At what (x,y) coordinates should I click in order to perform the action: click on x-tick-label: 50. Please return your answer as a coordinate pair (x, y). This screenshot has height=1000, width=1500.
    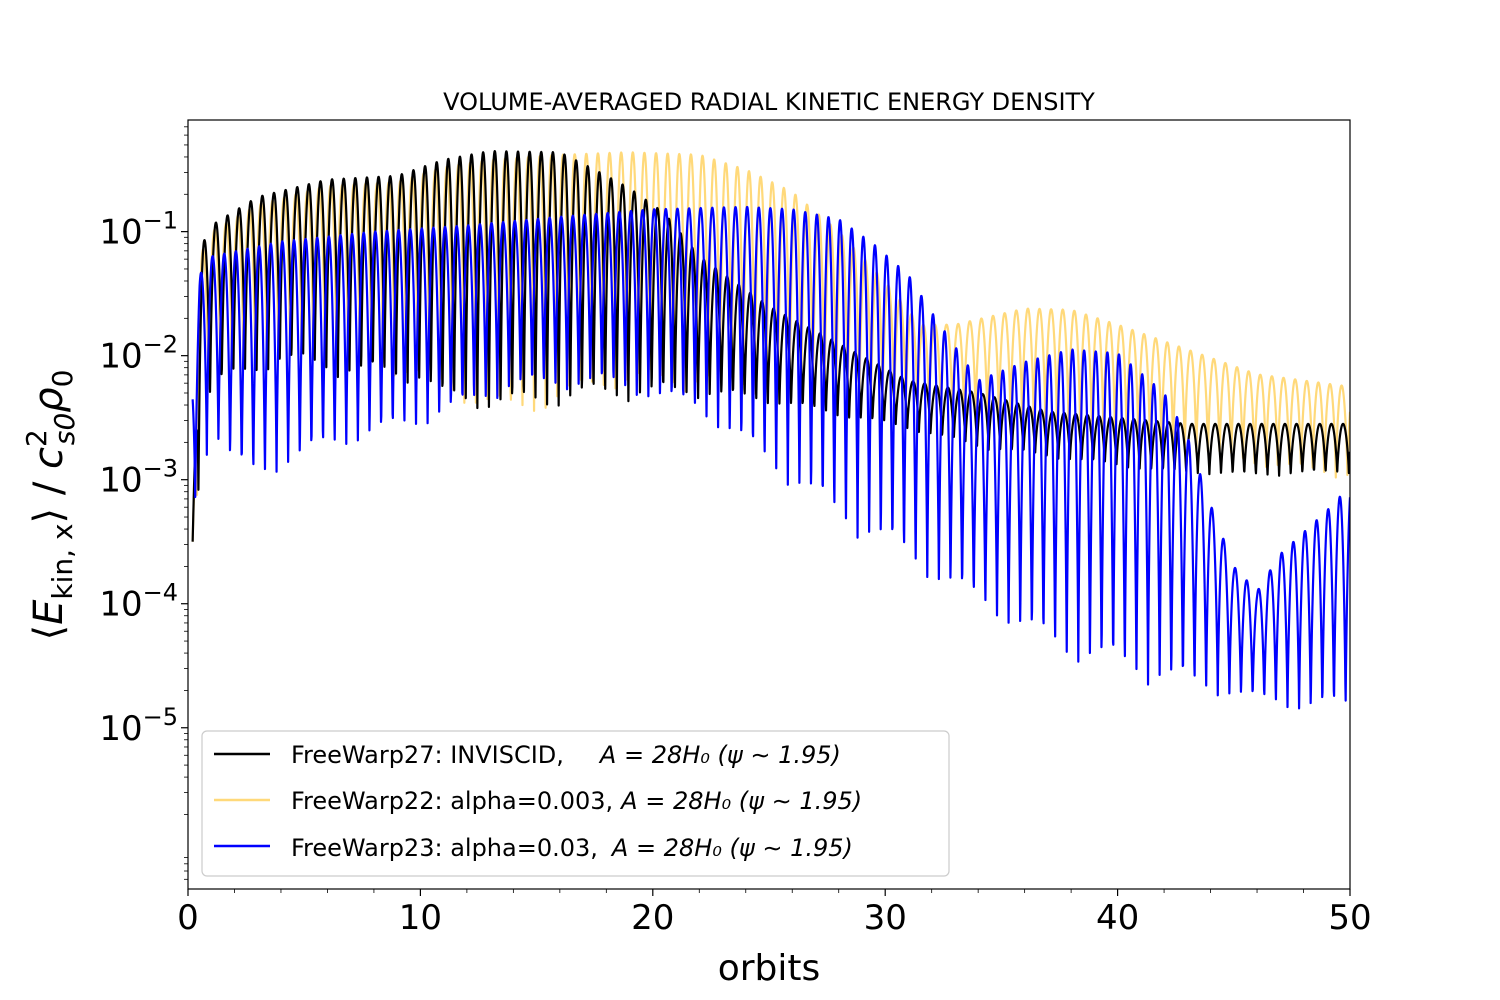
    Looking at the image, I should click on (1349, 918).